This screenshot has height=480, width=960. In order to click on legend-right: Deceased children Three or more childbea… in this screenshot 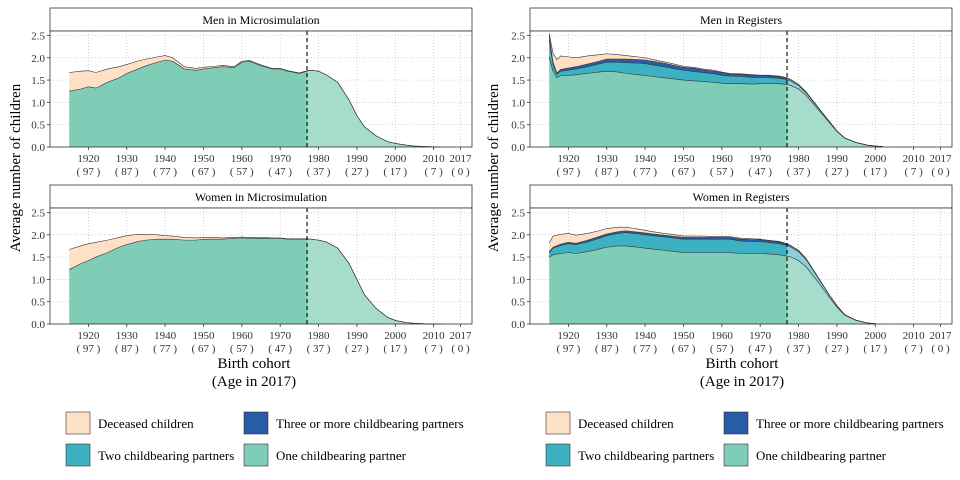, I will do `click(744, 439)`.